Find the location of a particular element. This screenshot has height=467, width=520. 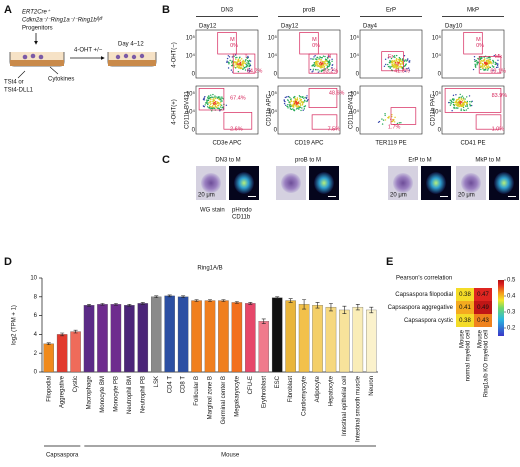

gate-label: 0% is located at coordinates (316, 46).